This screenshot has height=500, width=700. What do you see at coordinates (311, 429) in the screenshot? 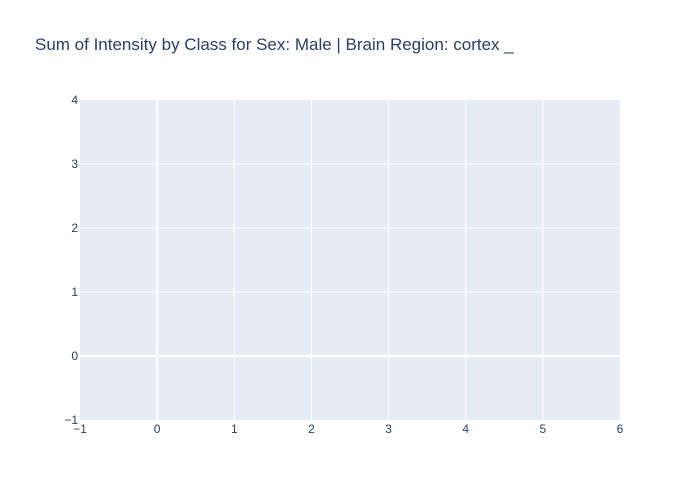
I see `x-tick-label: 2` at bounding box center [311, 429].